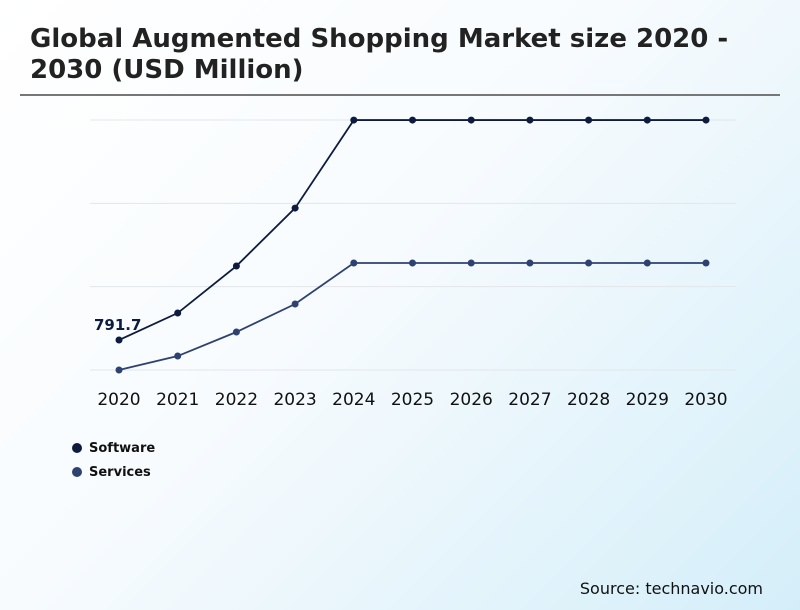 The width and height of the screenshot is (800, 610). Describe the element at coordinates (120, 472) in the screenshot. I see `legend-label: Services` at that location.